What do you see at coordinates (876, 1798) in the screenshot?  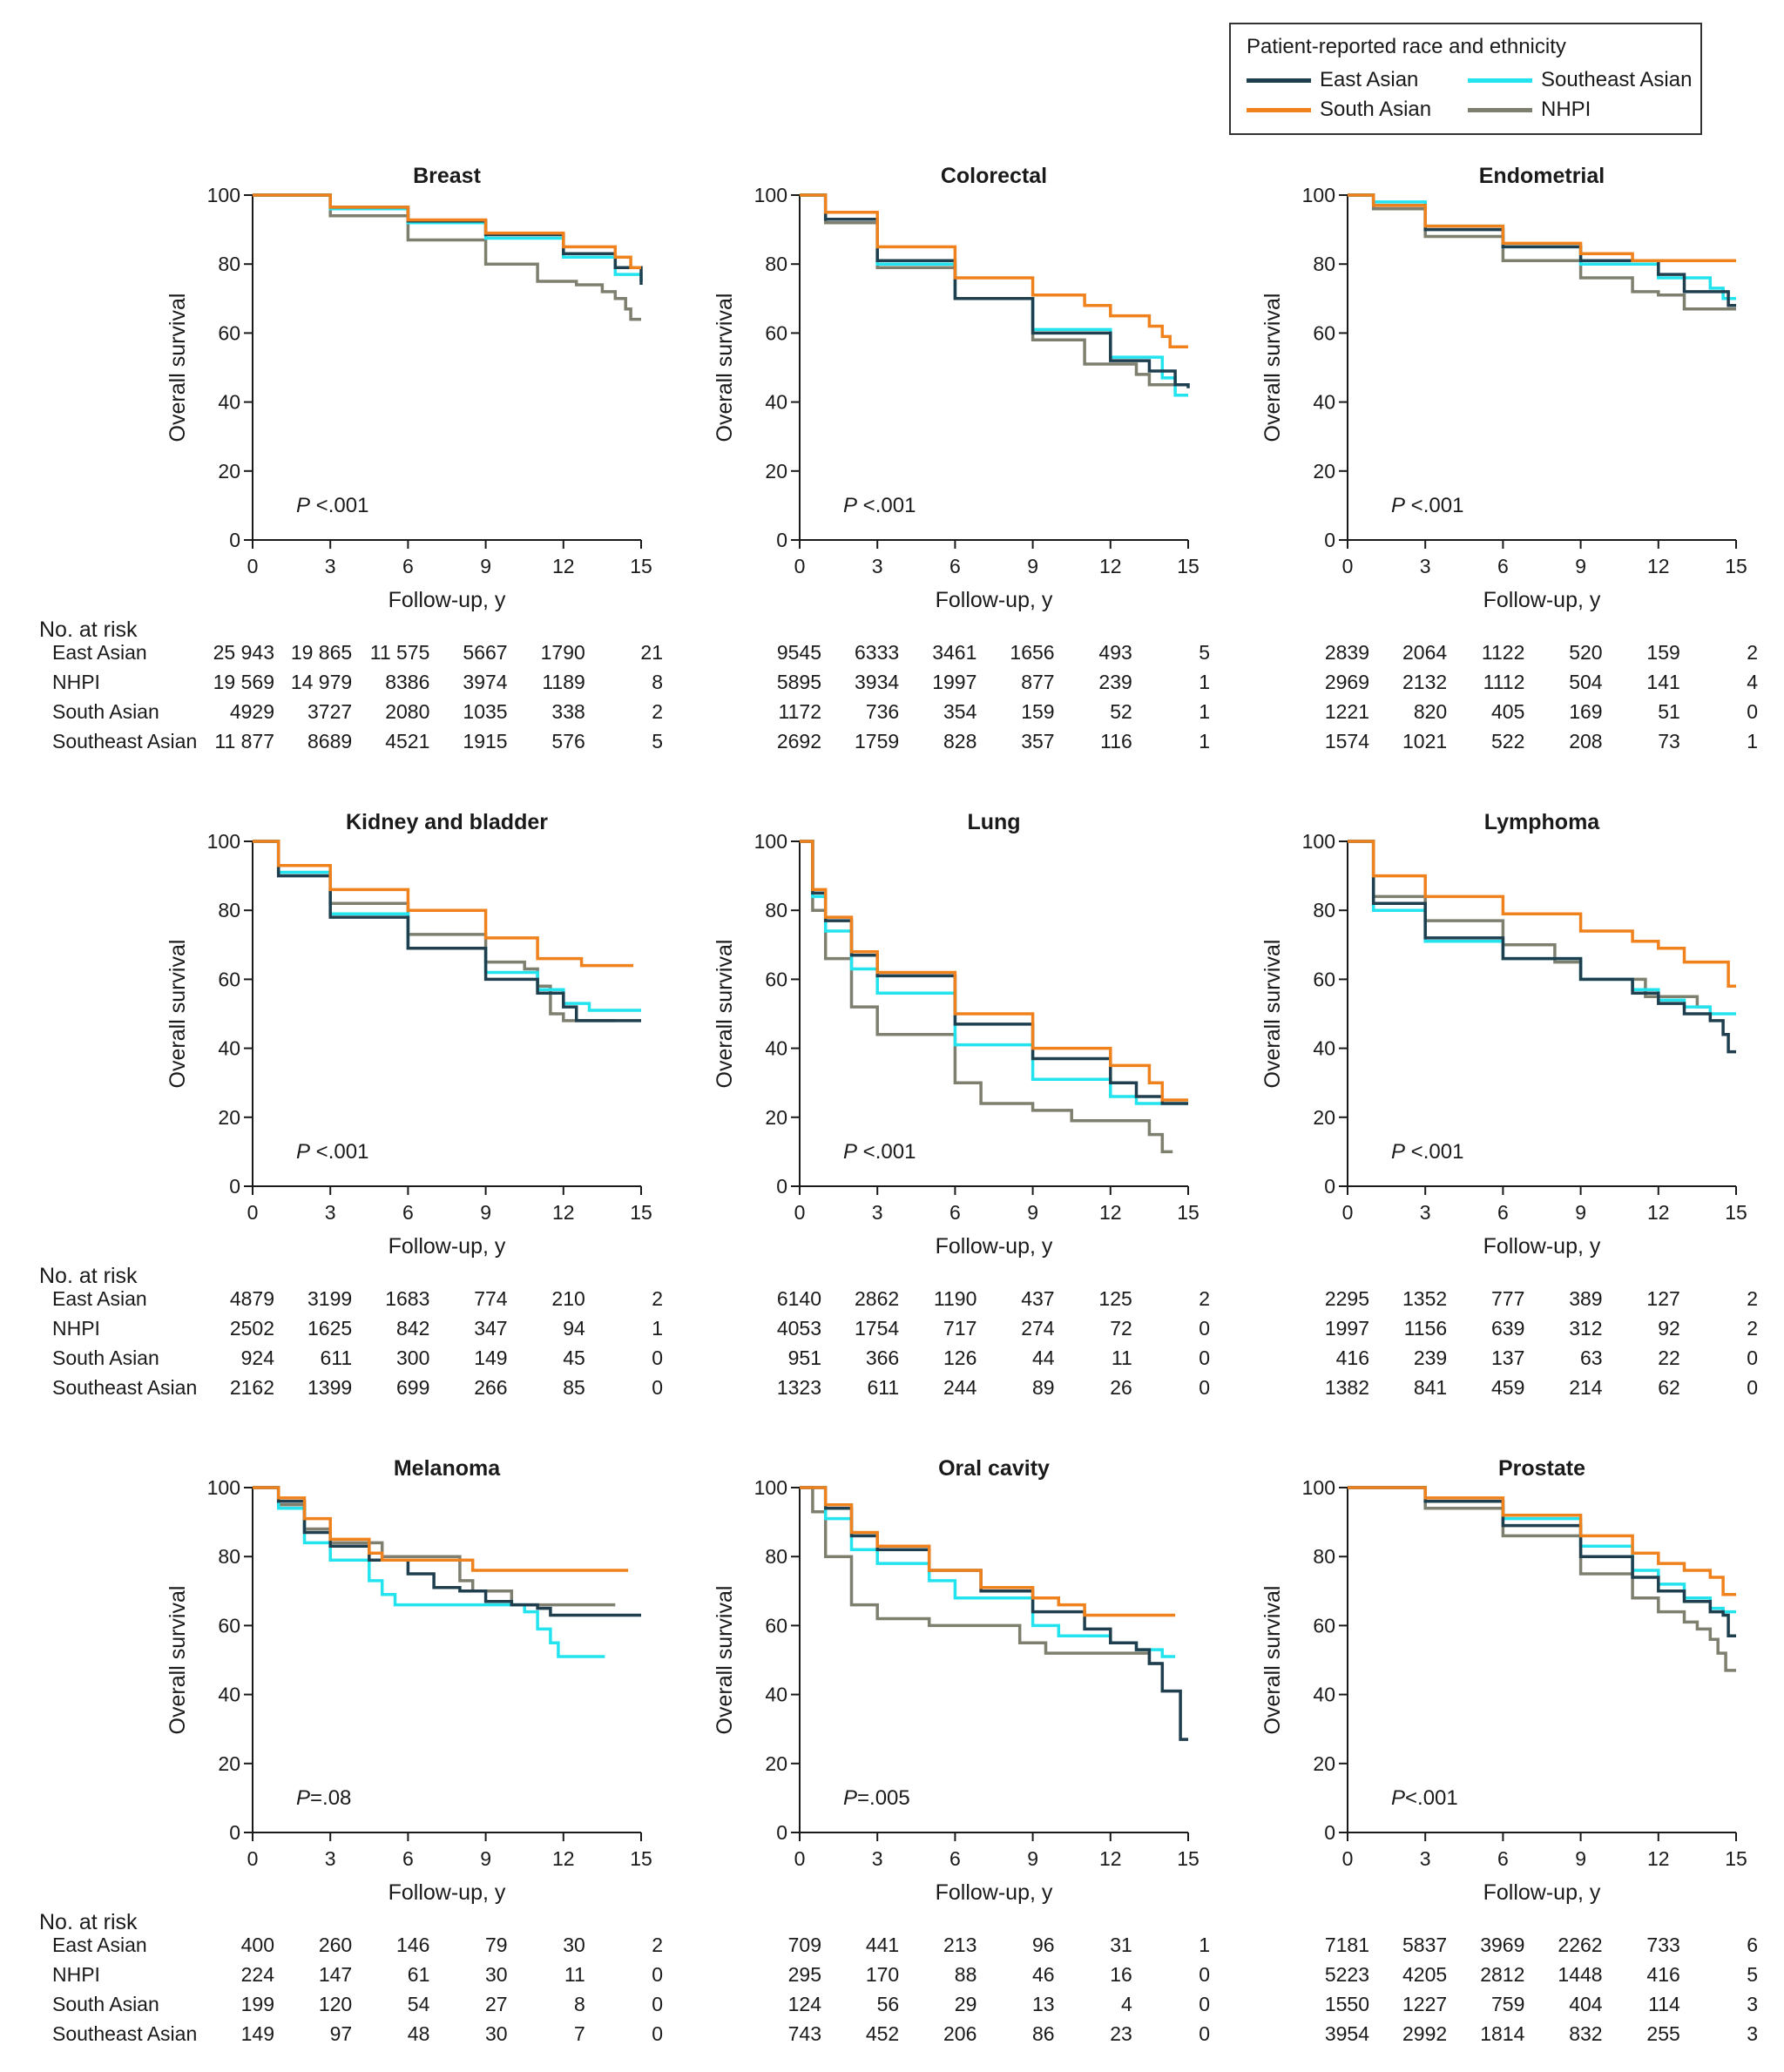 I see `p-value-annotation: P=.005` at bounding box center [876, 1798].